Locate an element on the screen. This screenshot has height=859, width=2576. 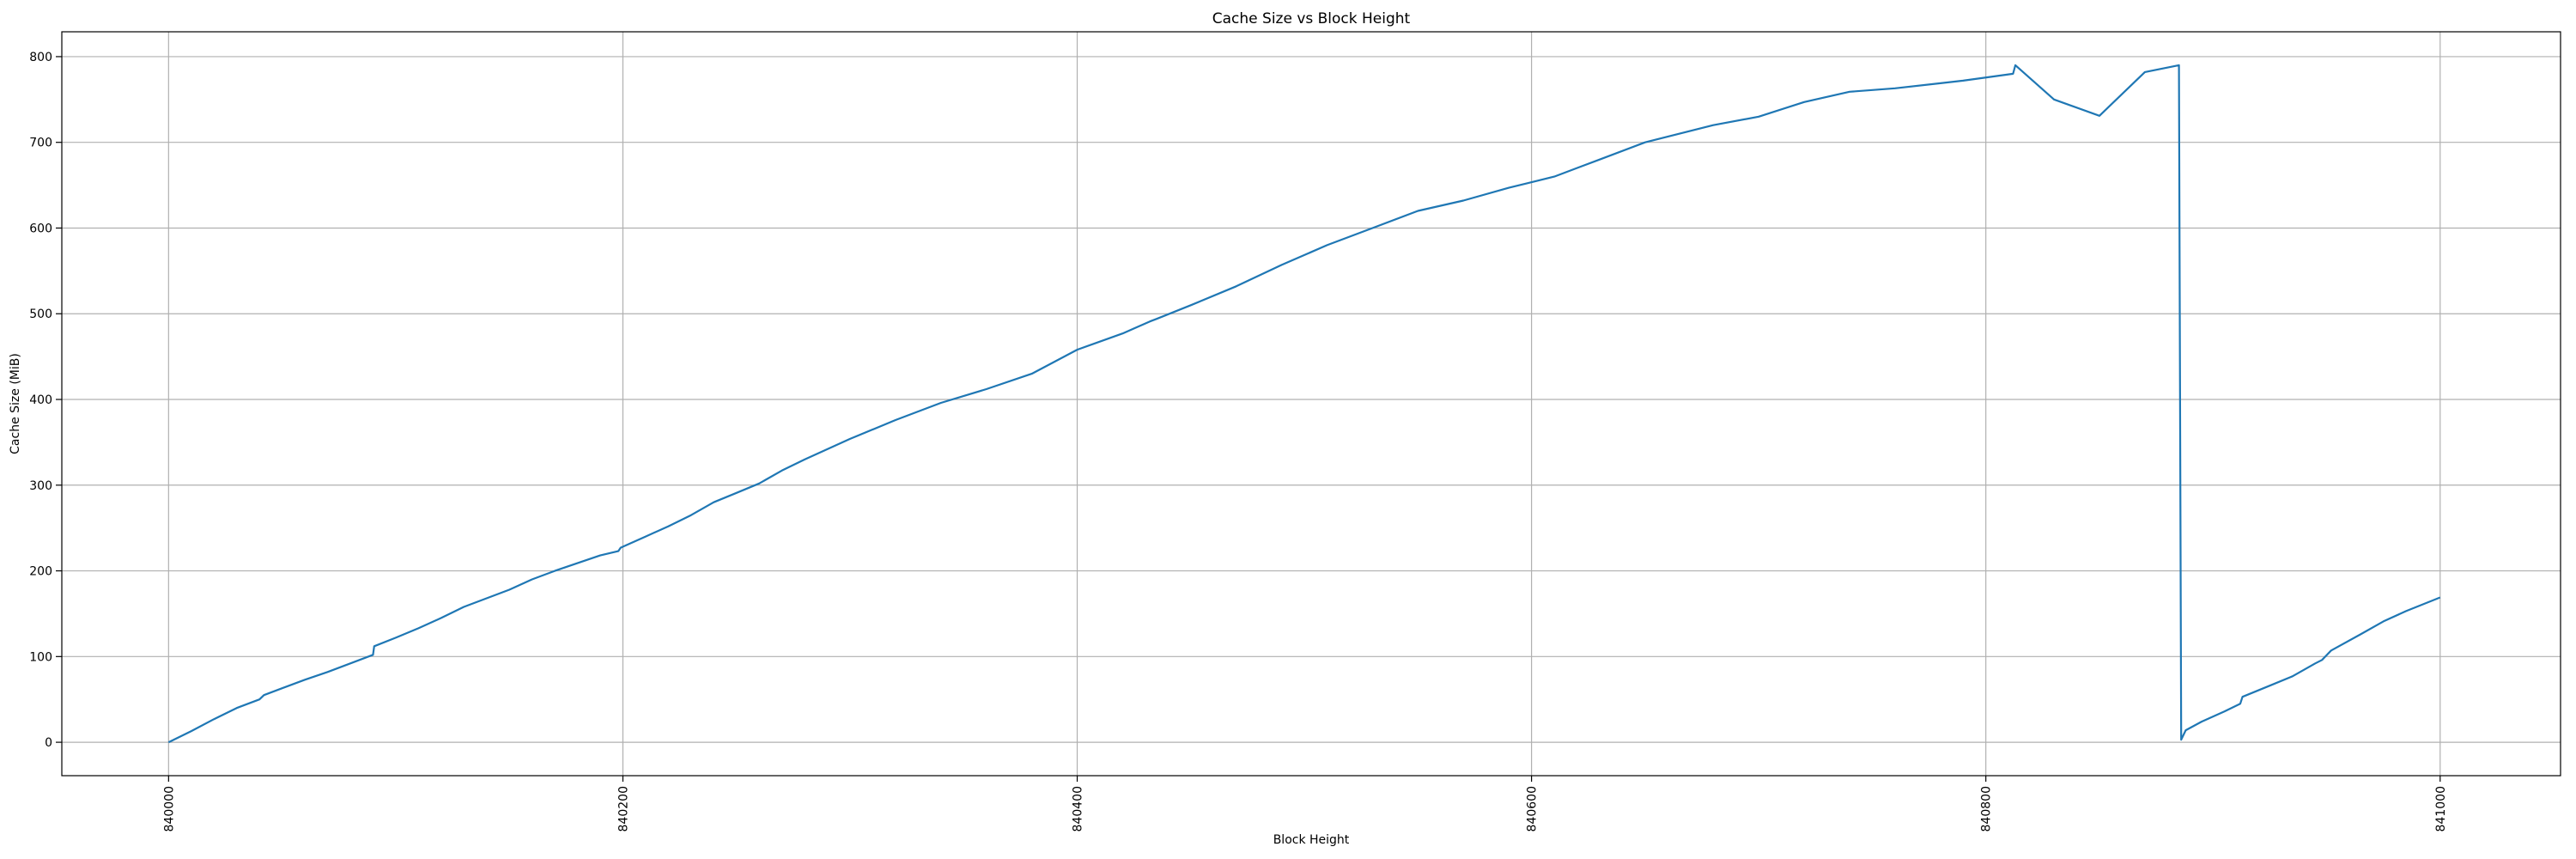
y-tick-label: 100 is located at coordinates (40, 657).